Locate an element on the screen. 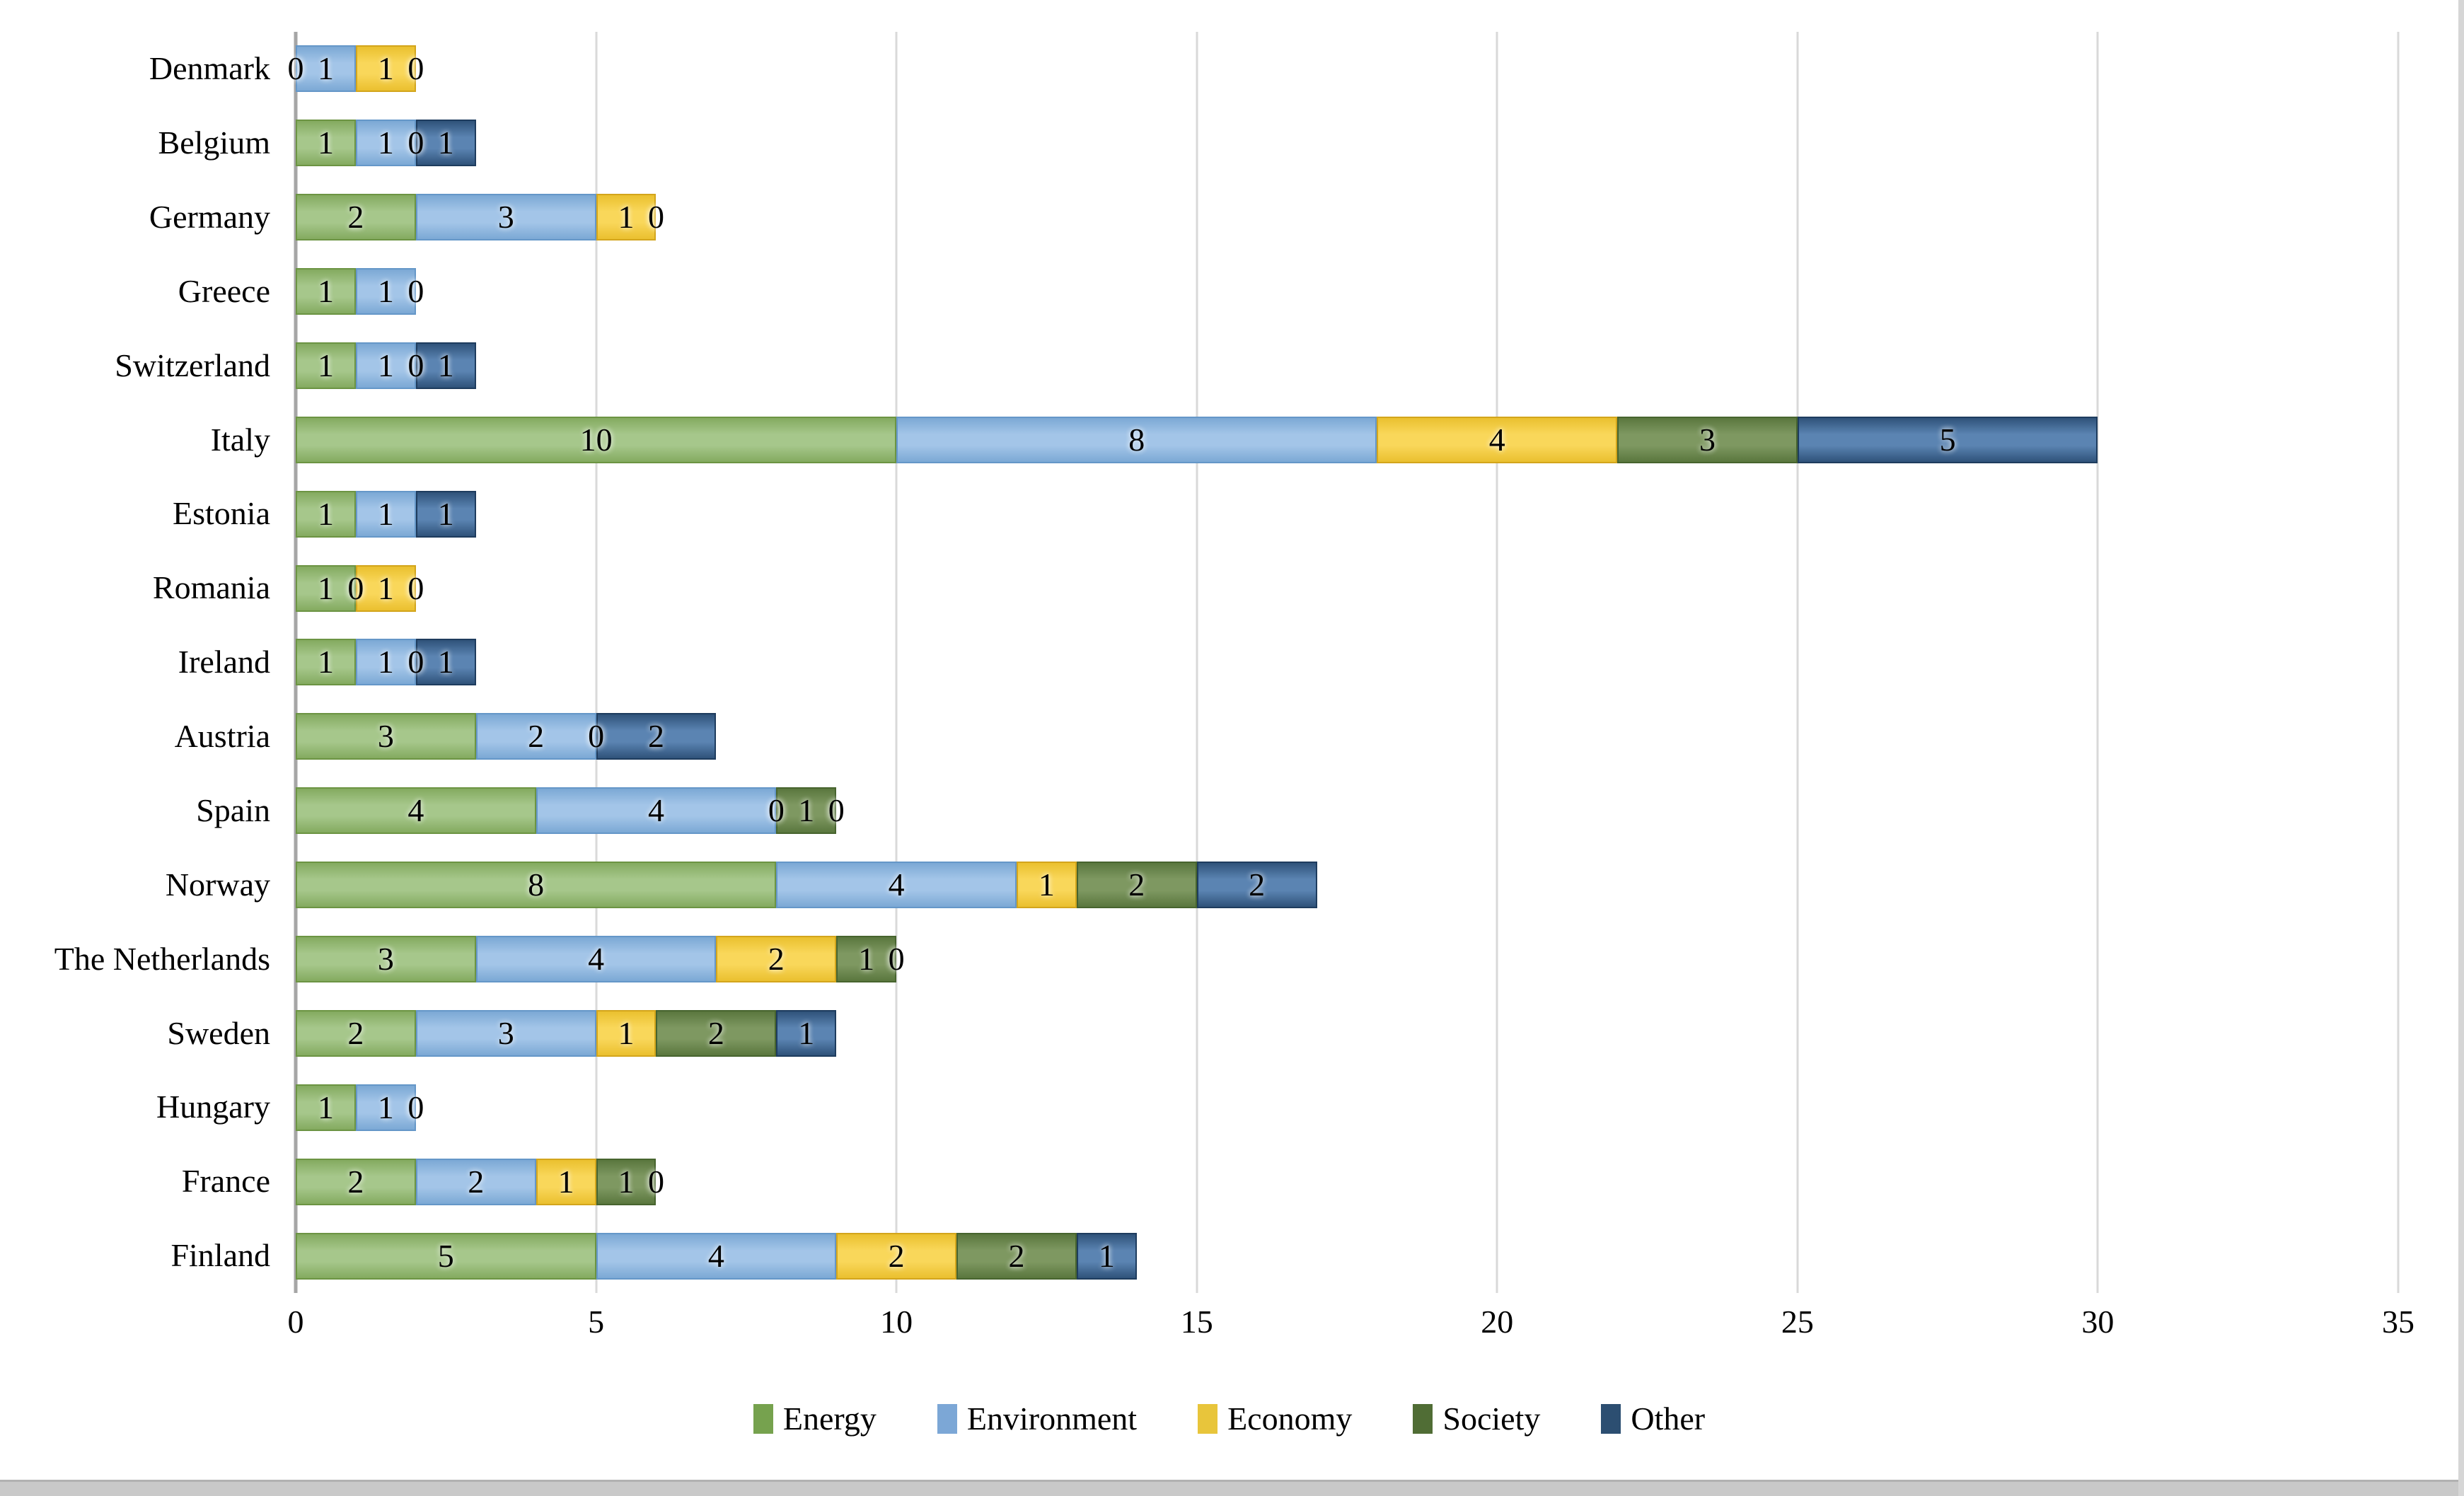  bar-segment-economy: 4 is located at coordinates (1497, 439).